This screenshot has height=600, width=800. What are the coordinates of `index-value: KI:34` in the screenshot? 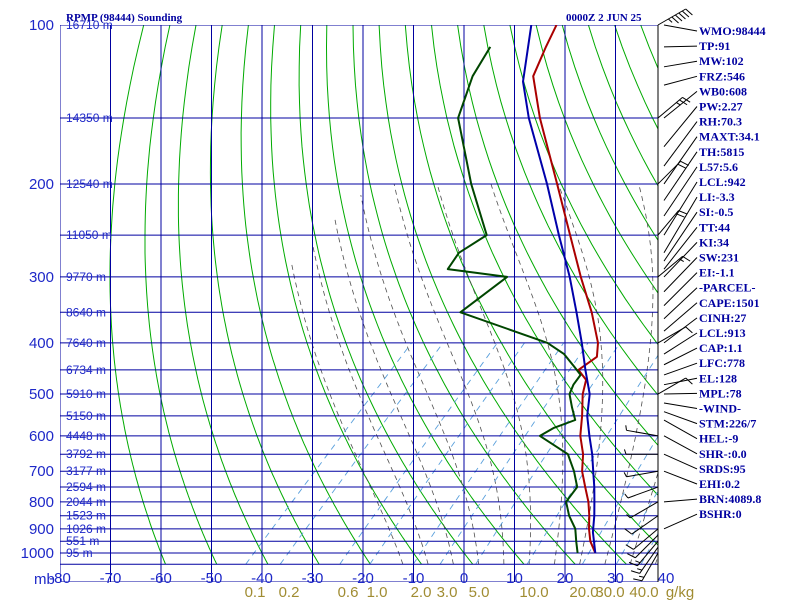 It's located at (714, 242).